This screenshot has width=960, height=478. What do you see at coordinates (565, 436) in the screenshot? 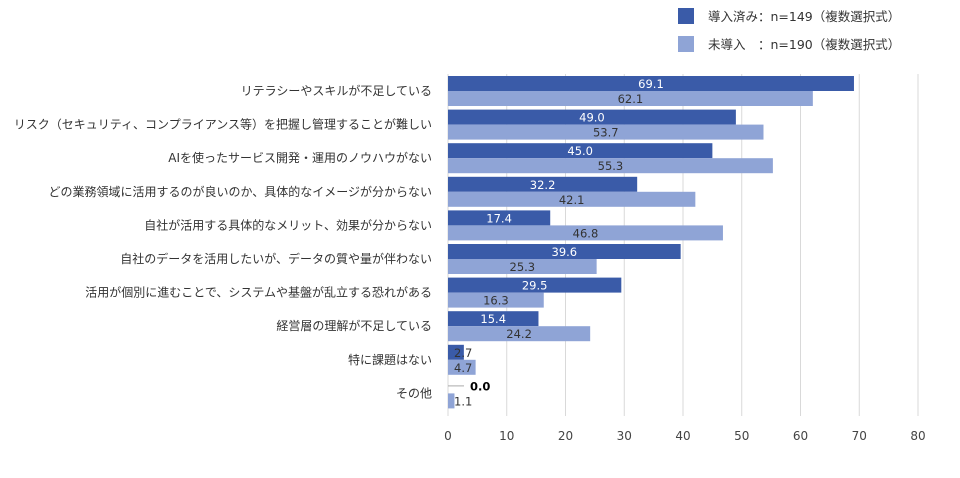
I see `x-tick-label: 20` at bounding box center [565, 436].